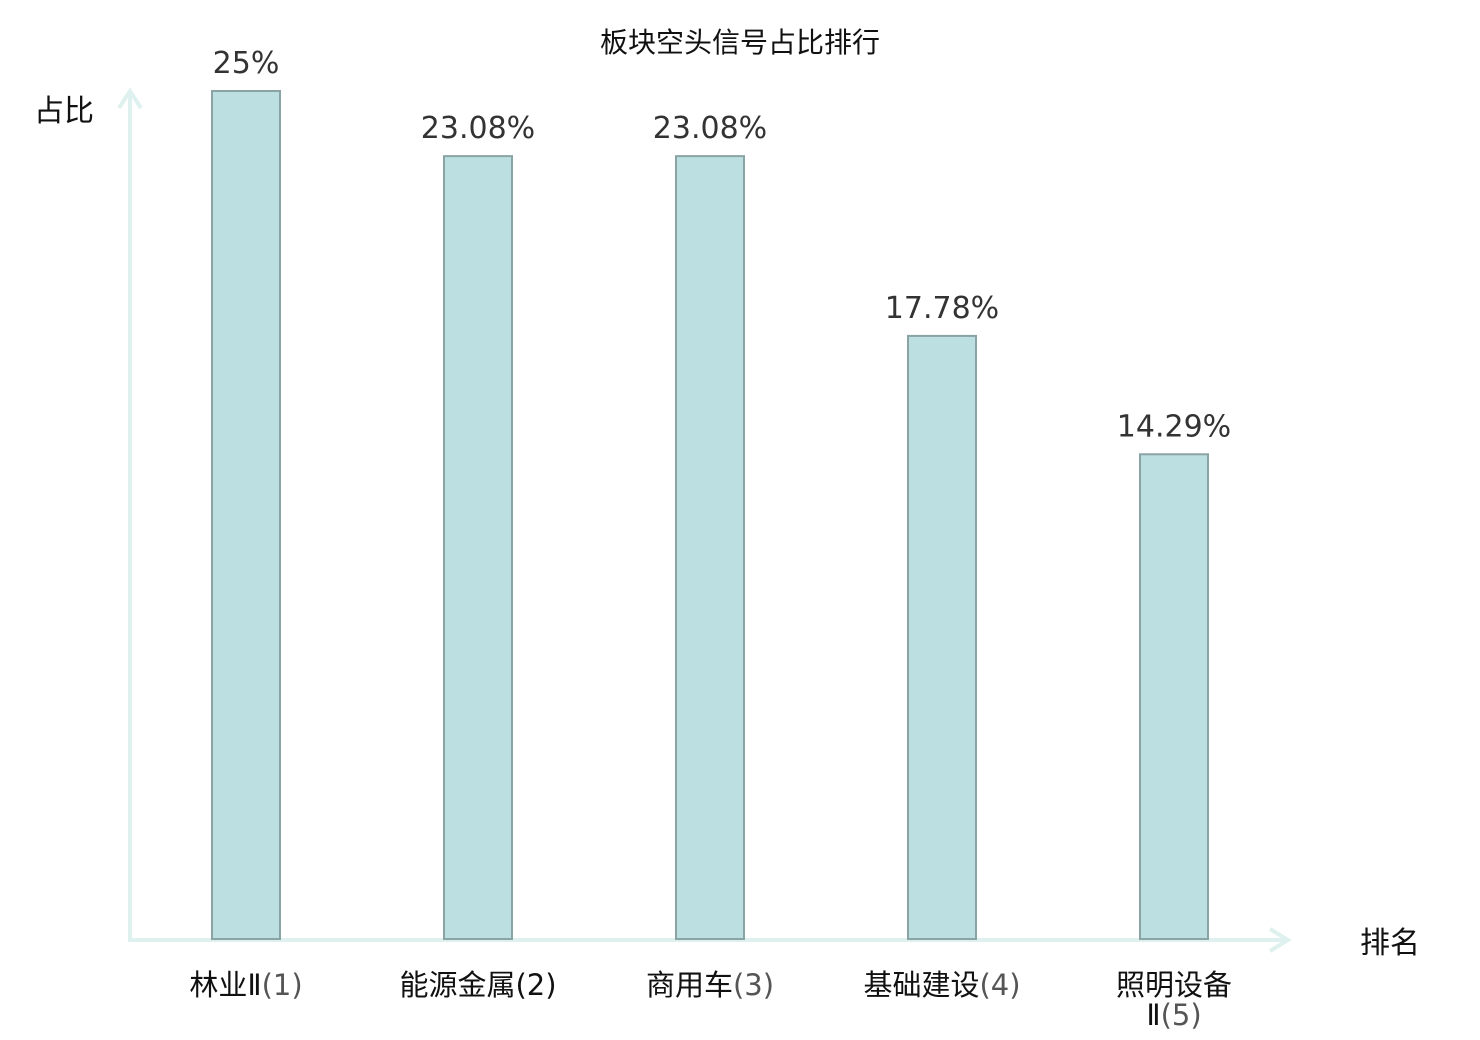  What do you see at coordinates (710, 128) in the screenshot?
I see `data-label-3: 23.08%` at bounding box center [710, 128].